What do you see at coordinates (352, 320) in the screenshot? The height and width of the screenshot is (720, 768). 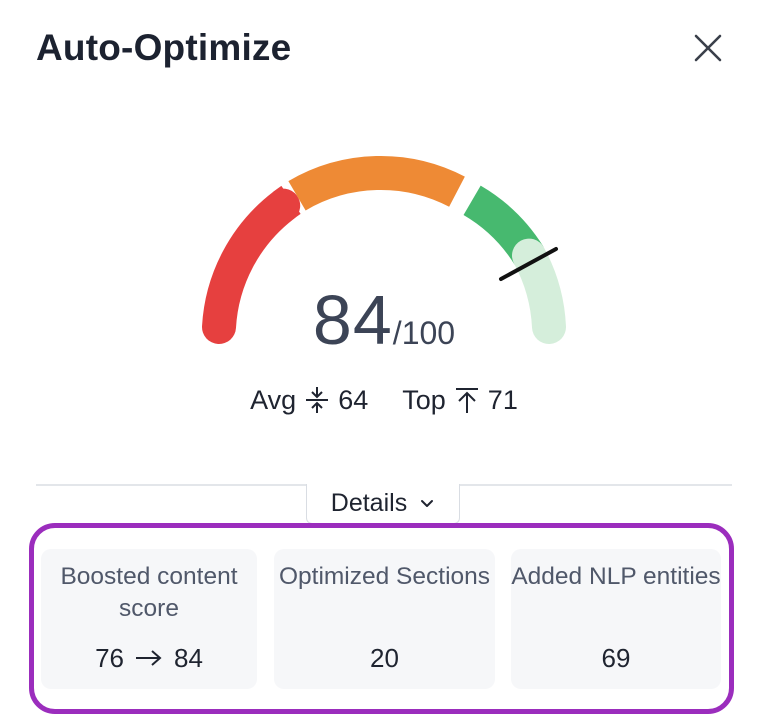 I see `score-value: 84` at bounding box center [352, 320].